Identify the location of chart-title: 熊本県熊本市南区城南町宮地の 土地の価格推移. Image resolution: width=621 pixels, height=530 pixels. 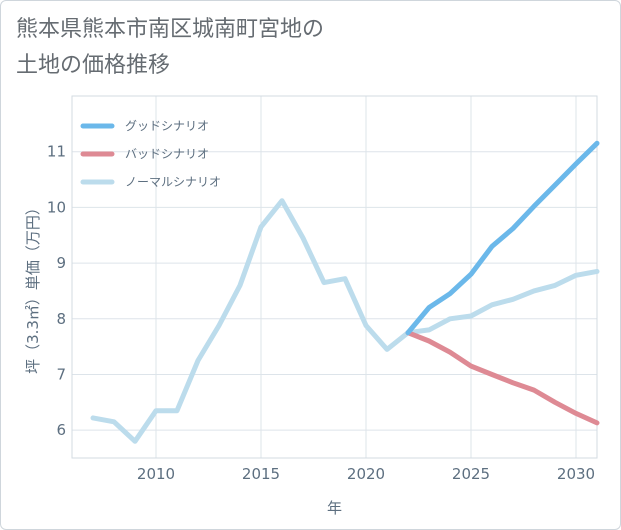
(170, 48).